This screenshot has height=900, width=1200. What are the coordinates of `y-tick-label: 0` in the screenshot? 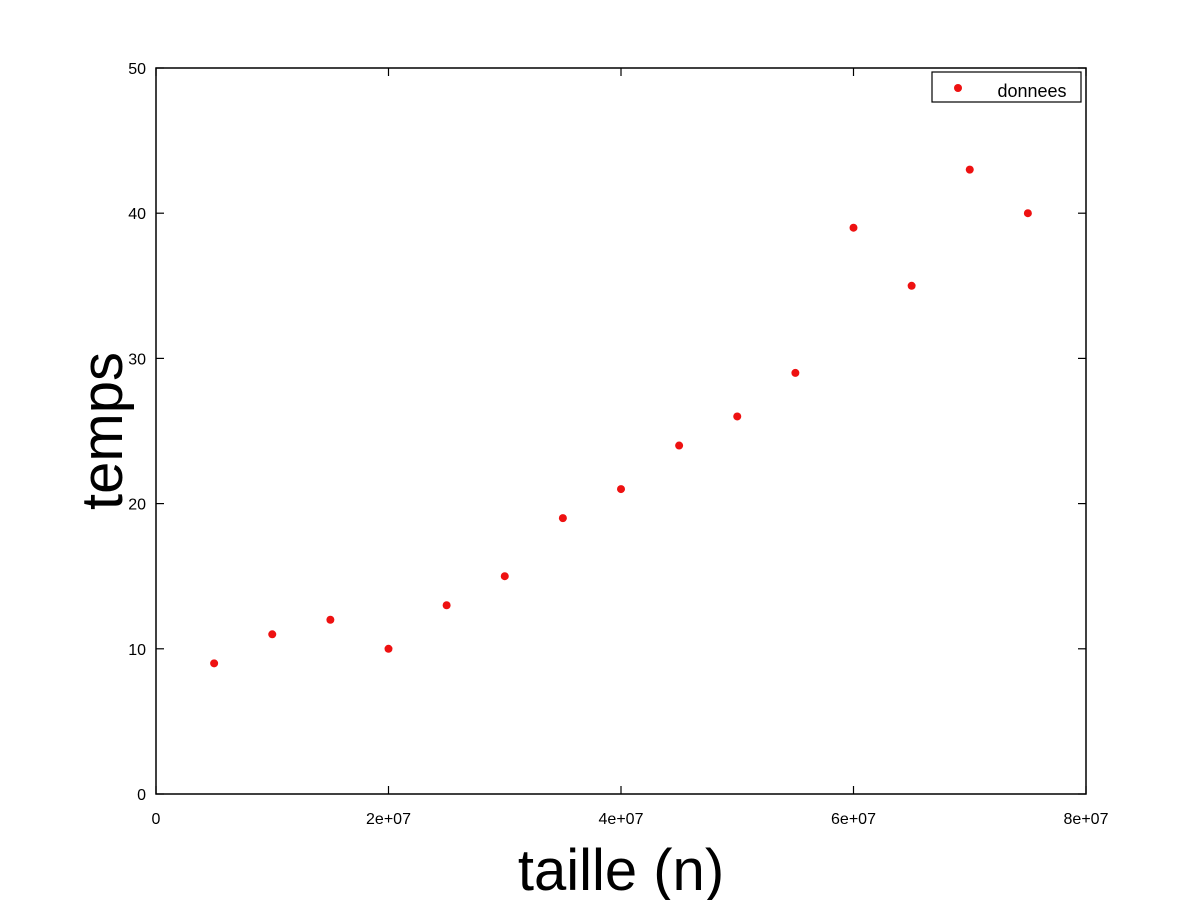 It's located at (141, 795).